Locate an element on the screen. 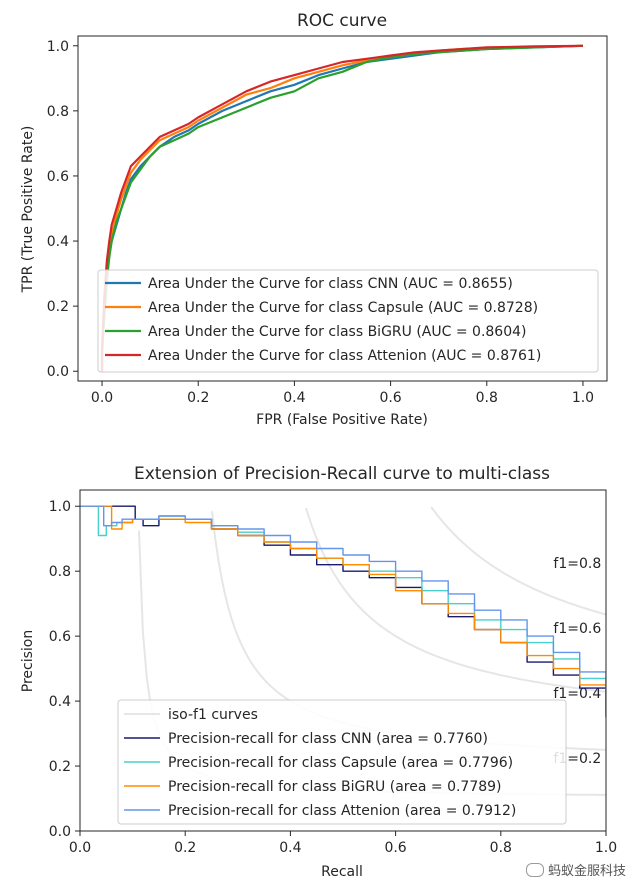 The width and height of the screenshot is (640, 889). pr-x-tick-label: 0.4 is located at coordinates (290, 848).